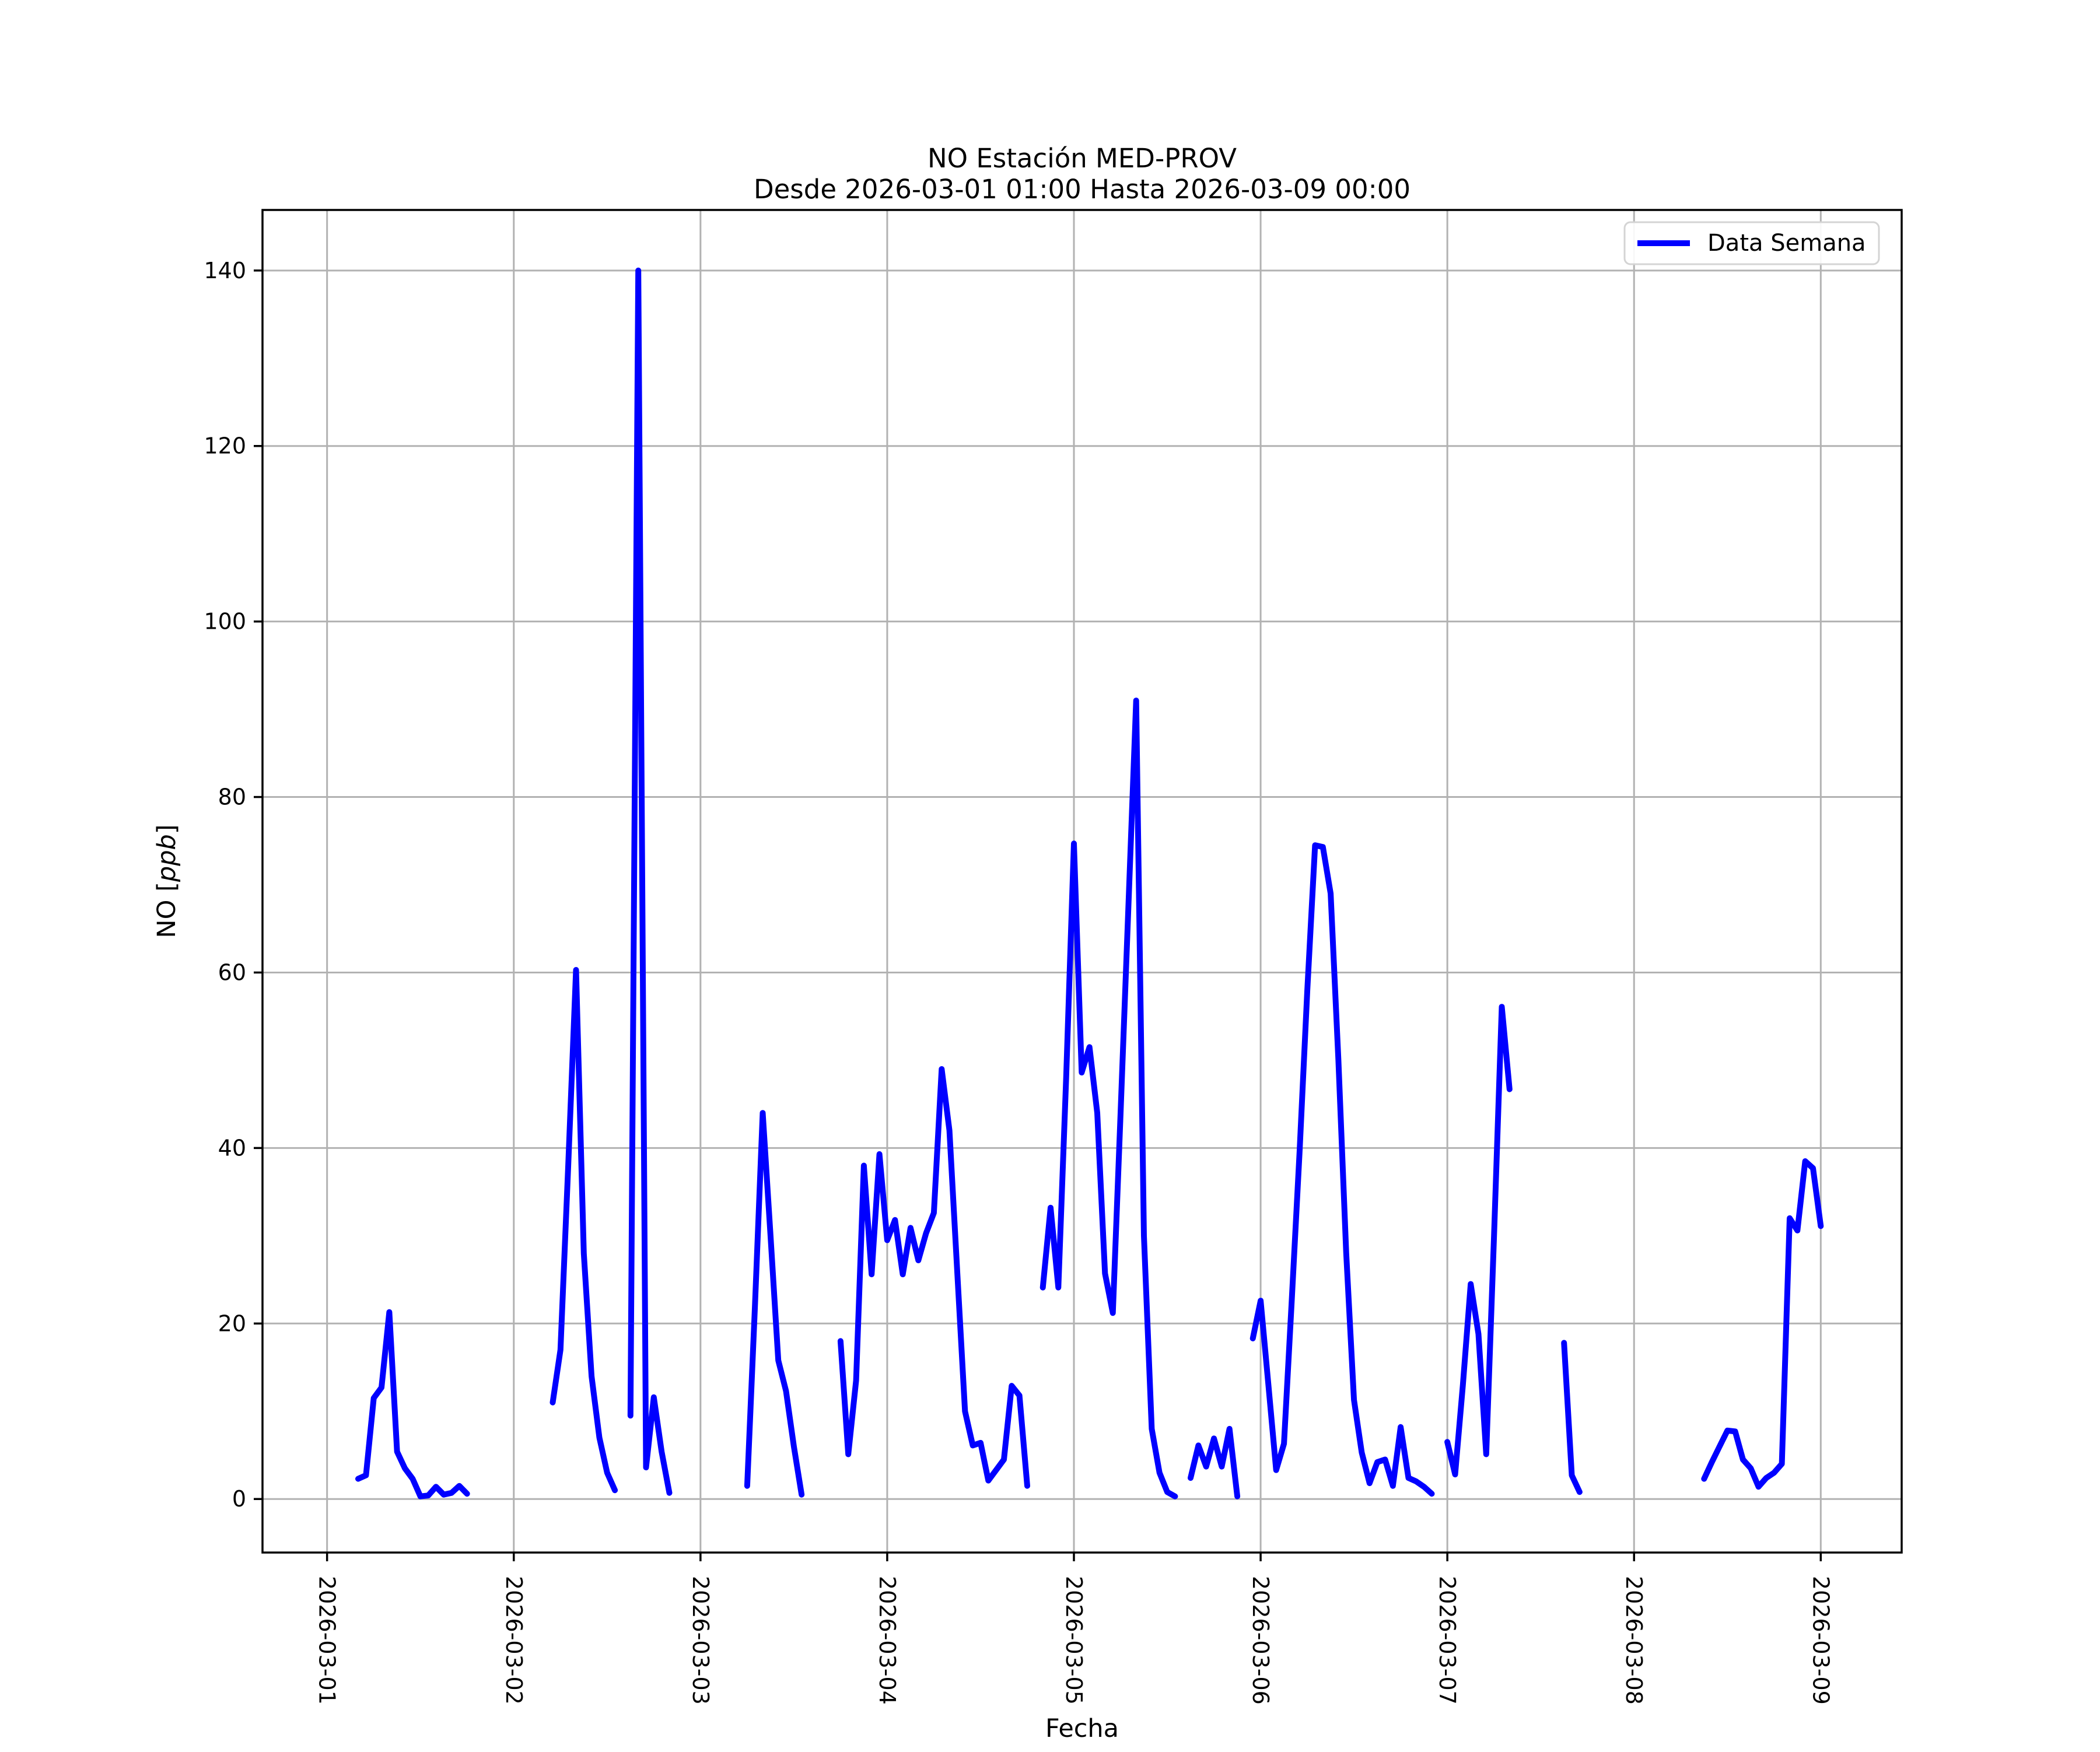 The height and width of the screenshot is (1752, 2100). Describe the element at coordinates (232, 1323) in the screenshot. I see `y-tick-label-1: 20` at that location.